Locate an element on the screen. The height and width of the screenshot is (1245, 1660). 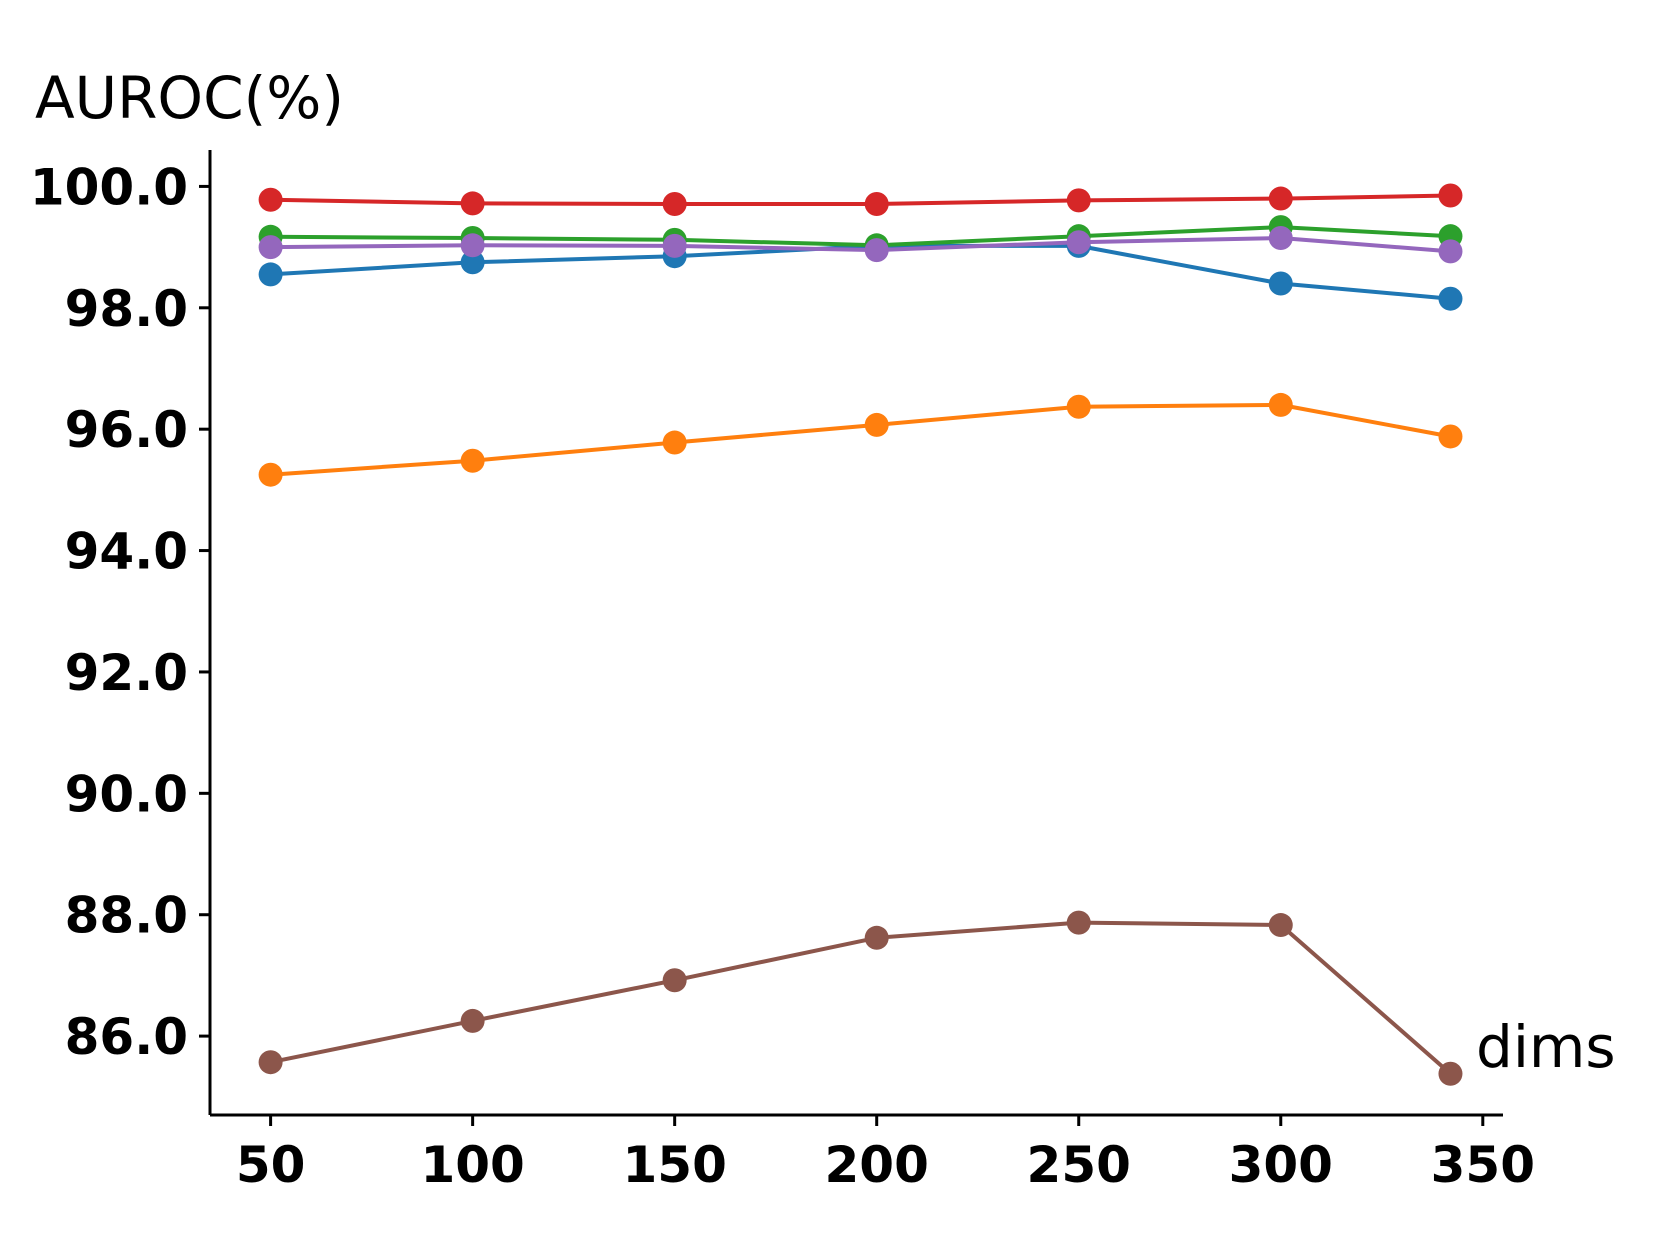
y-tick-label: 92.0 is located at coordinates (126, 673).